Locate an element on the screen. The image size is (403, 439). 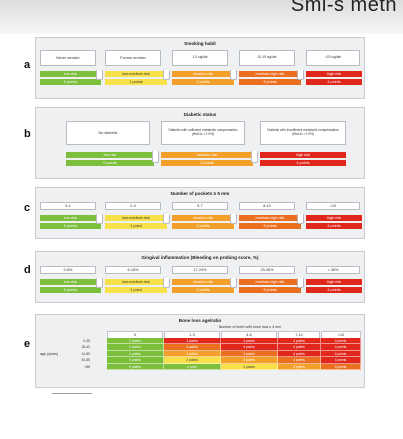
pockets-label-1: 0-1 is located at coordinates (68, 206).